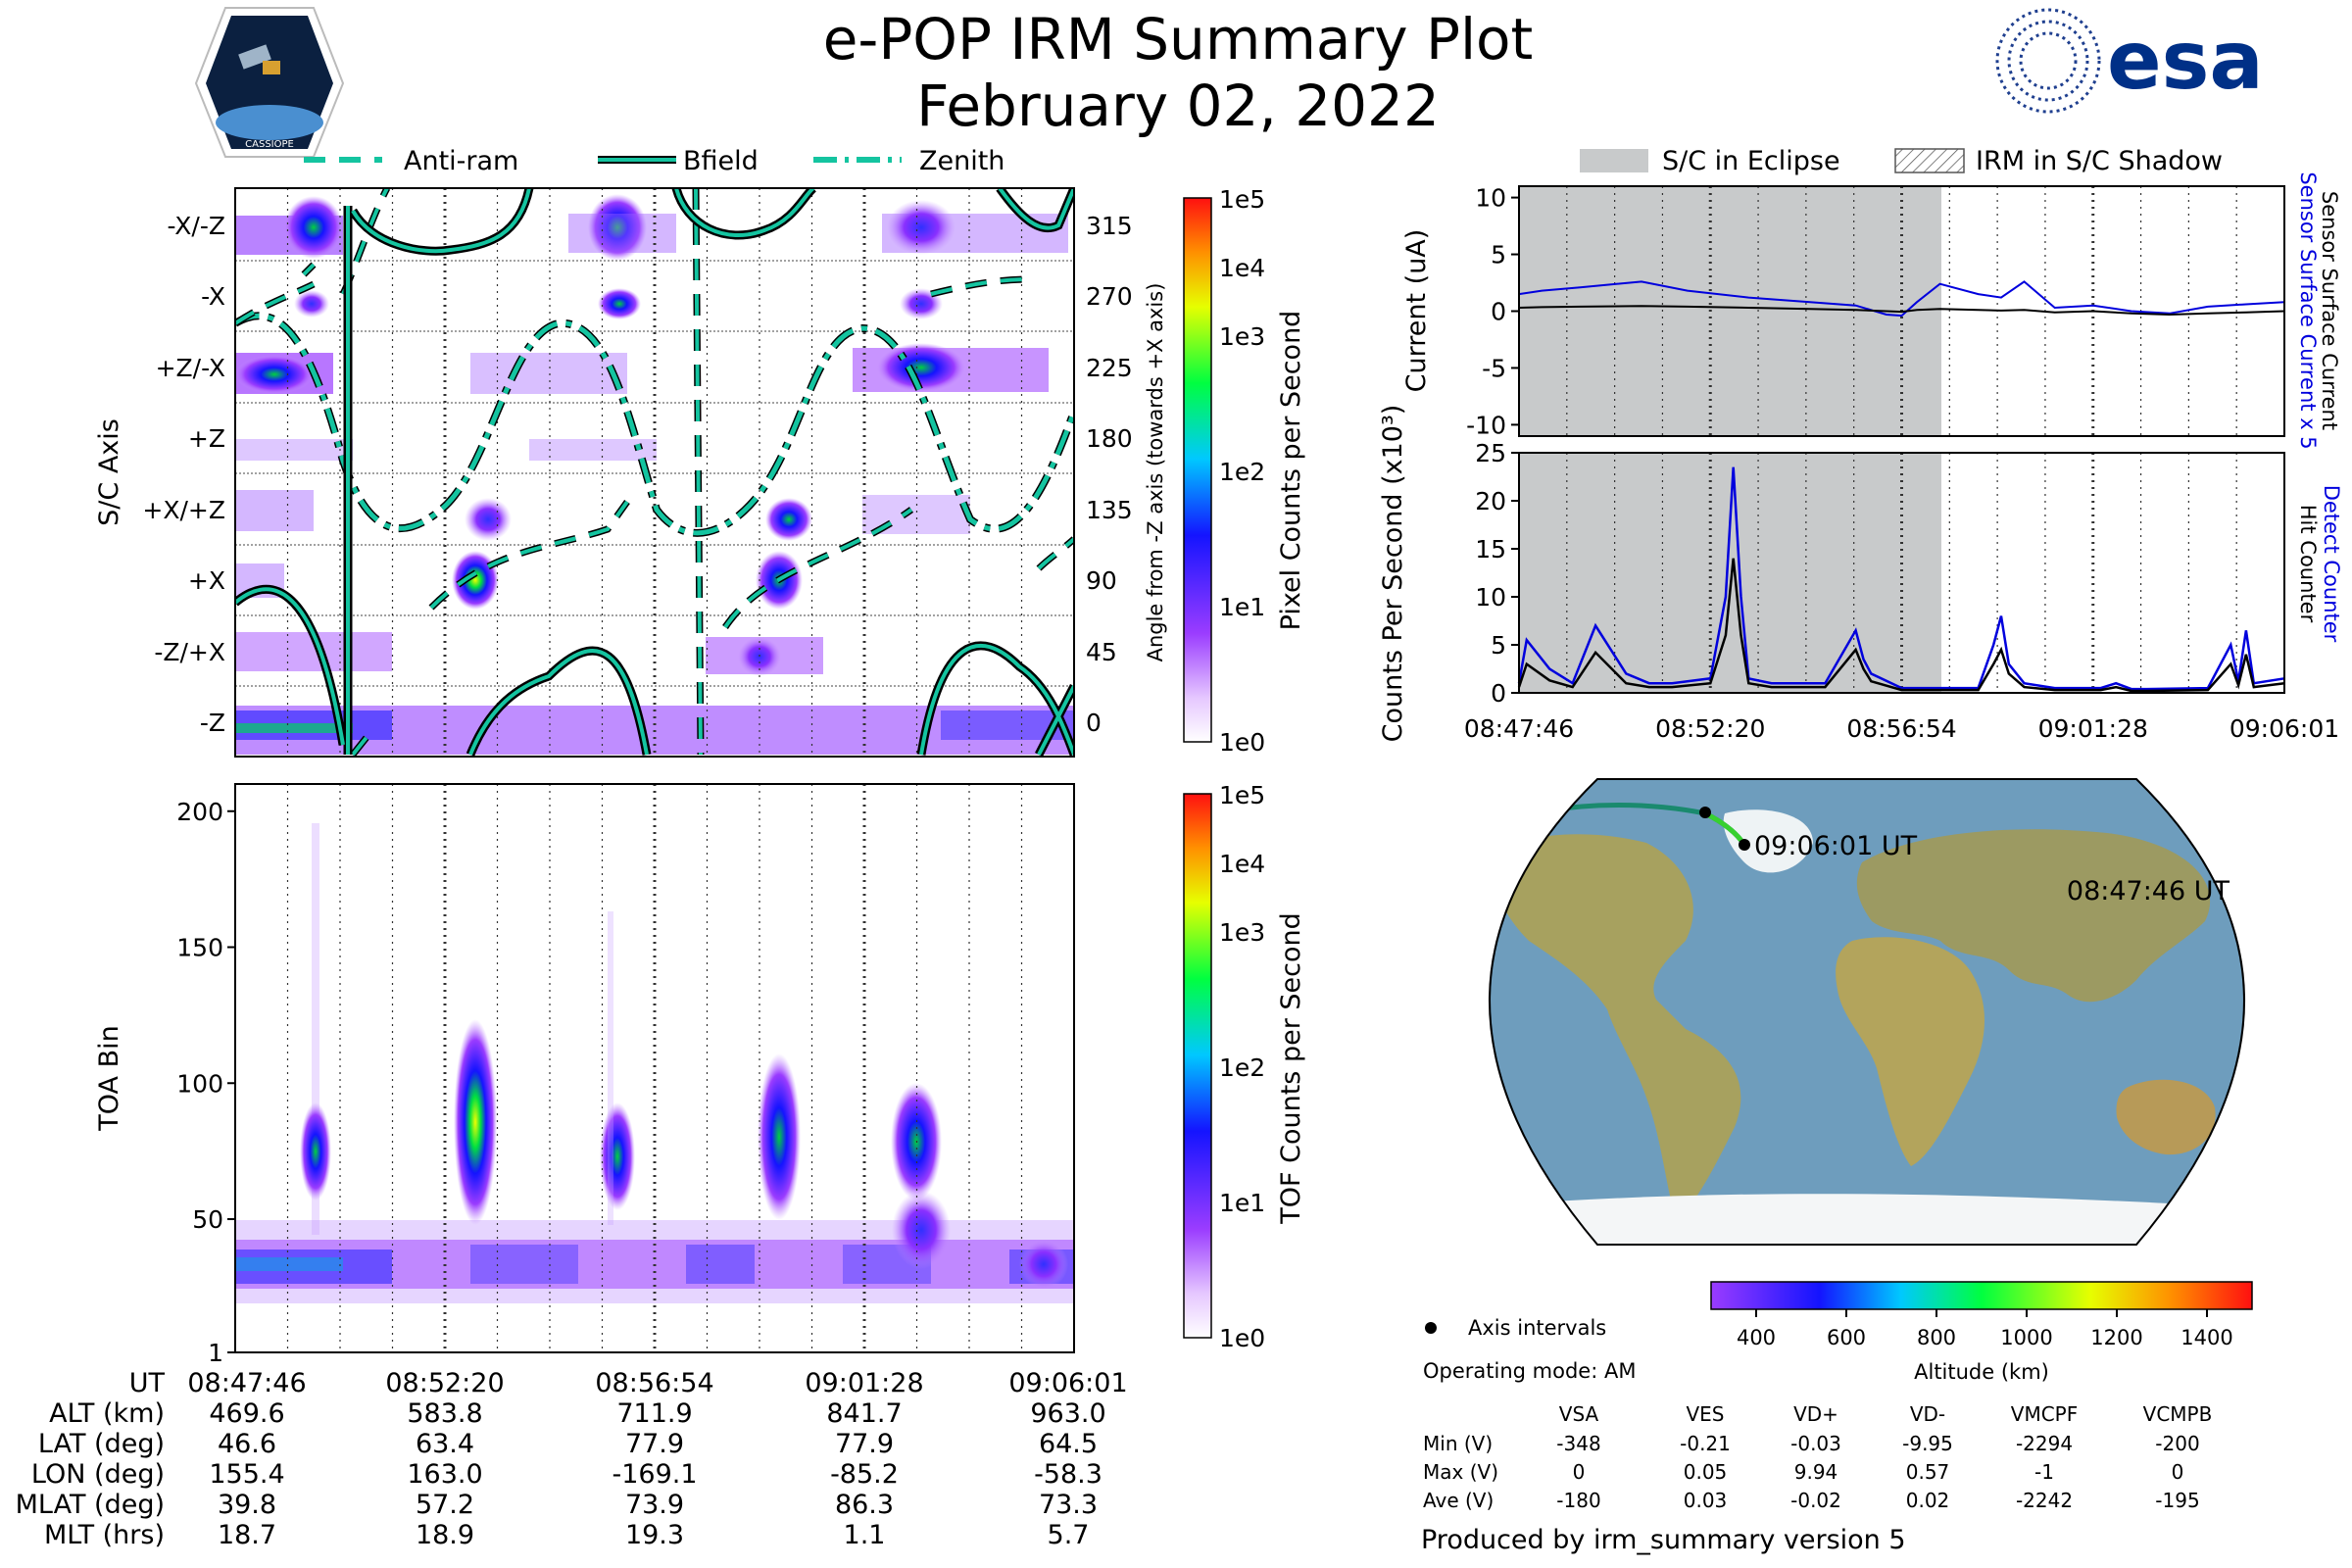 Image resolution: width=2352 pixels, height=1568 pixels. What do you see at coordinates (1846, 1337) in the screenshot?
I see `altitude-tick-1: 600` at bounding box center [1846, 1337].